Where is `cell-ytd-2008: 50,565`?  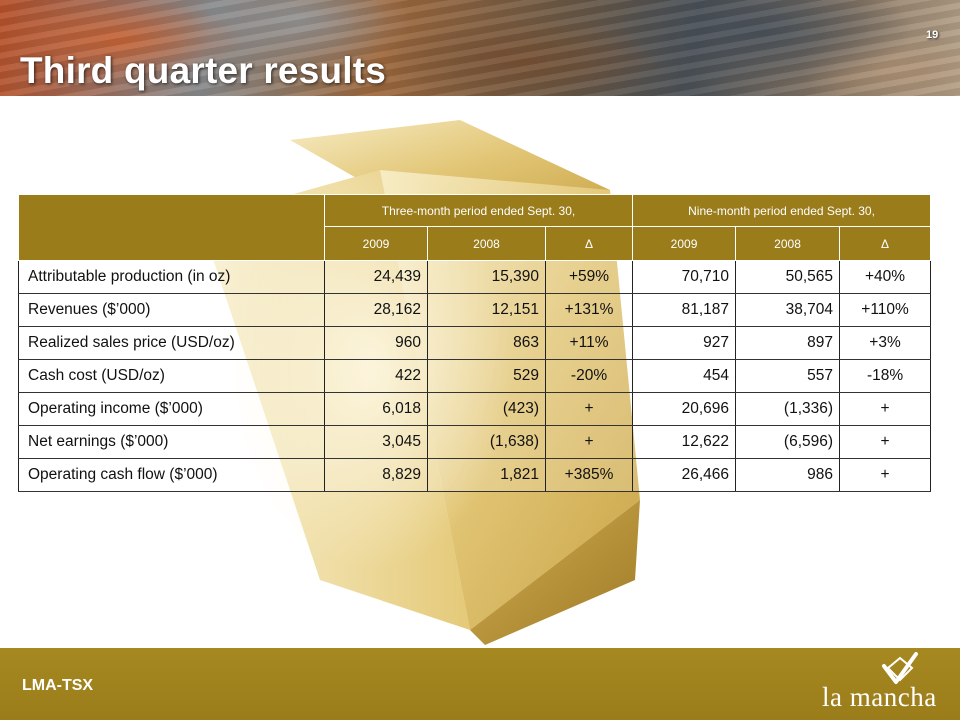
cell-ytd-2008: 50,565 is located at coordinates (788, 277).